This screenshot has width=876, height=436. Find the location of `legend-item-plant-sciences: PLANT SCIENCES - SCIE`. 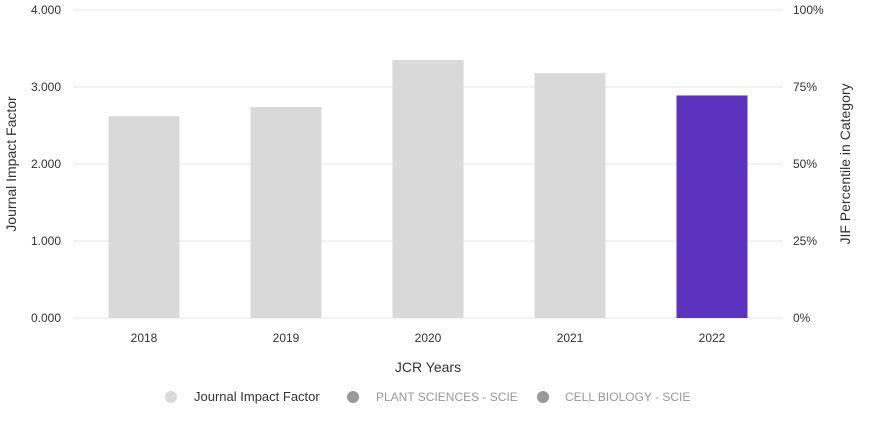

legend-item-plant-sciences: PLANT SCIENCES - SCIE is located at coordinates (432, 397).